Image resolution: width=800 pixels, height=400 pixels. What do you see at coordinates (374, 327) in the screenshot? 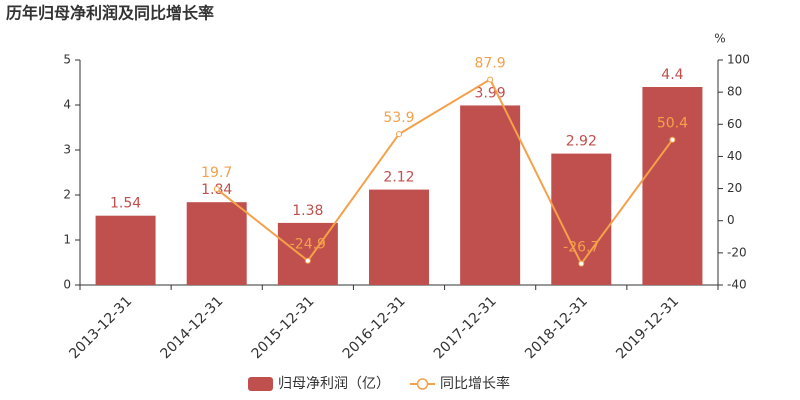
I see `x-tick-label: 2016-12-31` at bounding box center [374, 327].